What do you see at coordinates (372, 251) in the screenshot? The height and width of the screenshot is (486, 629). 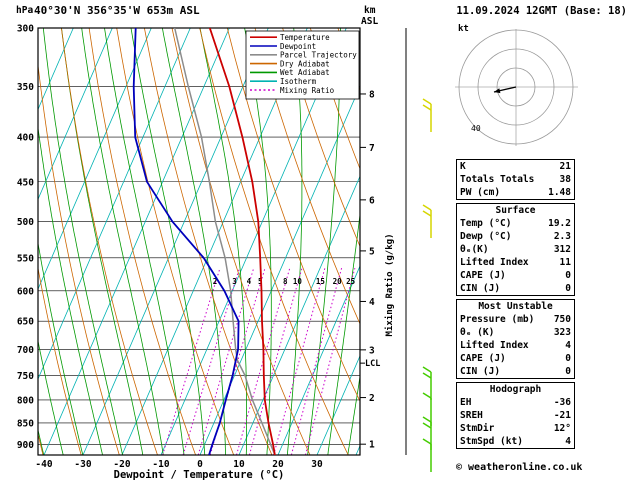 I see `km-tick-label: 5` at bounding box center [372, 251].